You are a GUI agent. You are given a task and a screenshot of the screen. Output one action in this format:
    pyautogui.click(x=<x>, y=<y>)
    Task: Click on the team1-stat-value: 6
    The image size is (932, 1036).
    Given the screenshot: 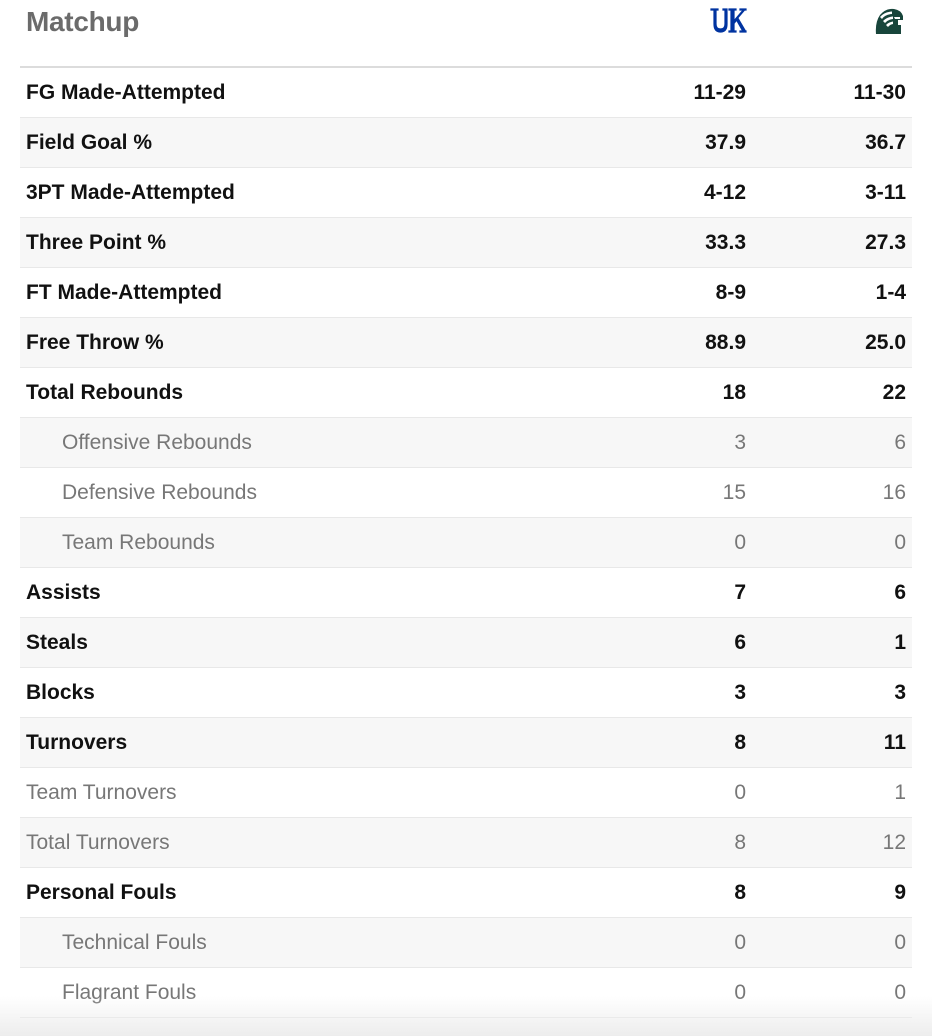 What is the action you would take?
    pyautogui.click(x=740, y=642)
    